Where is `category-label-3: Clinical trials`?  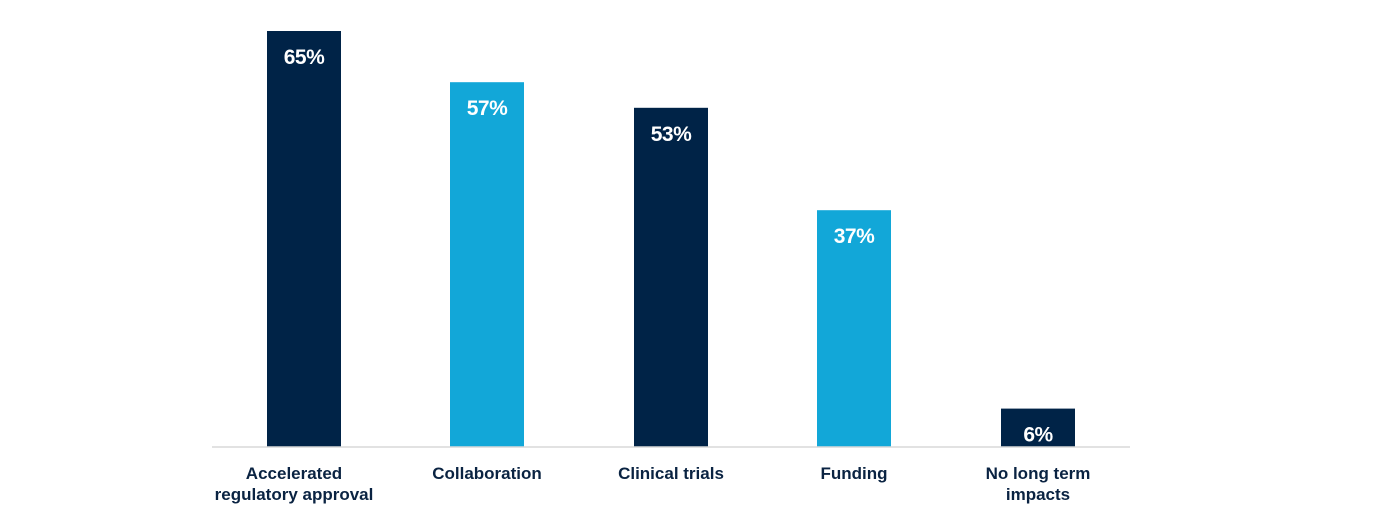 category-label-3: Clinical trials is located at coordinates (671, 473).